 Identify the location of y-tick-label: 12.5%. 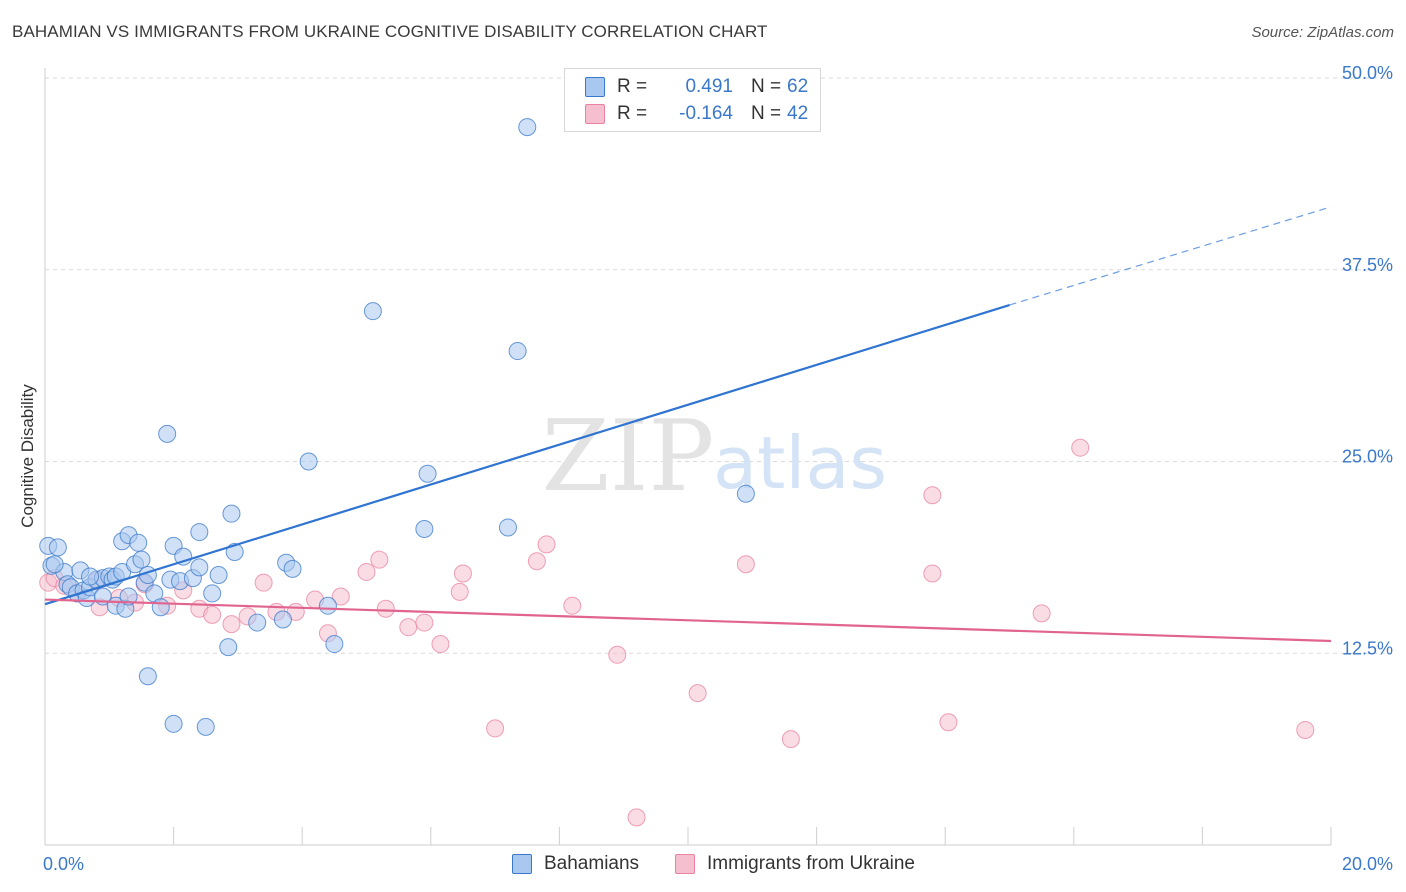
(1367, 648).